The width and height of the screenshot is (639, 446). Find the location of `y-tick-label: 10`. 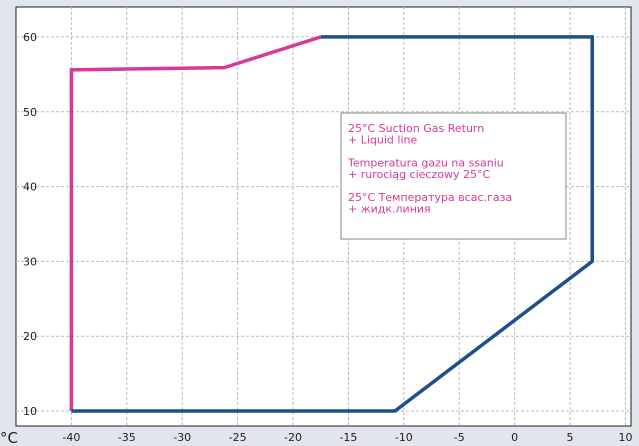

y-tick-label: 10 is located at coordinates (30, 411).